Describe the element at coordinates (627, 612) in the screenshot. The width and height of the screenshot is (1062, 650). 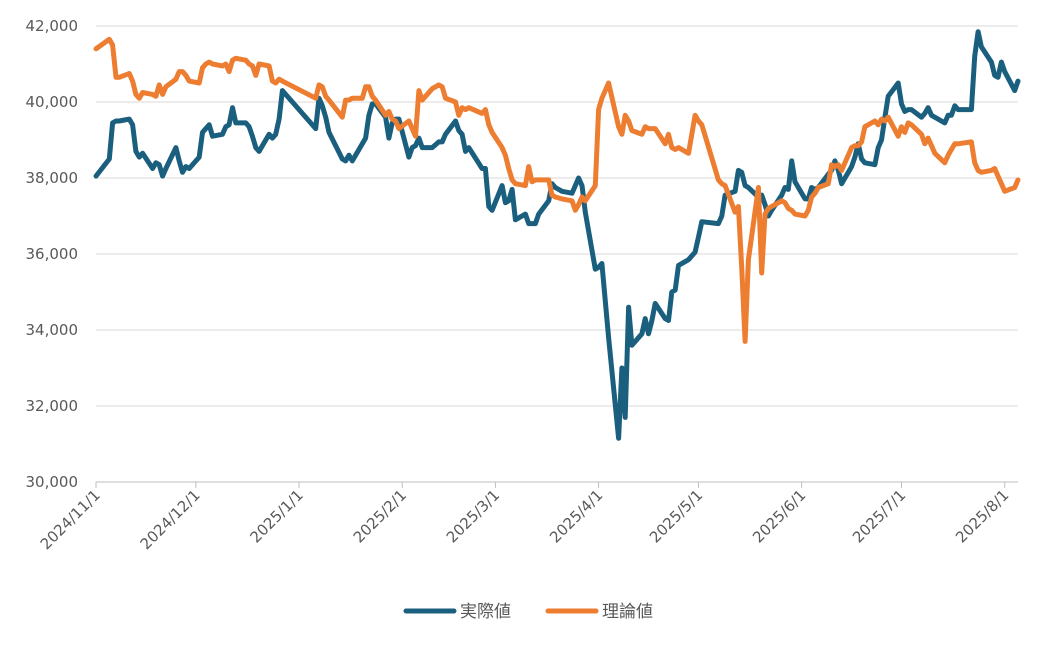
I see `legend-label: 理論値` at that location.